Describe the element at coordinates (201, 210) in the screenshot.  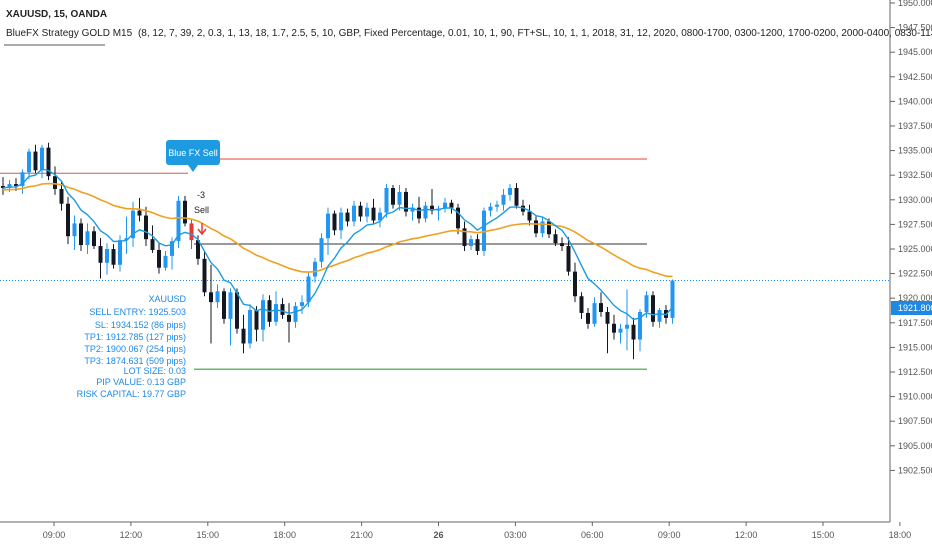
I see `trade-label: Sell` at that location.